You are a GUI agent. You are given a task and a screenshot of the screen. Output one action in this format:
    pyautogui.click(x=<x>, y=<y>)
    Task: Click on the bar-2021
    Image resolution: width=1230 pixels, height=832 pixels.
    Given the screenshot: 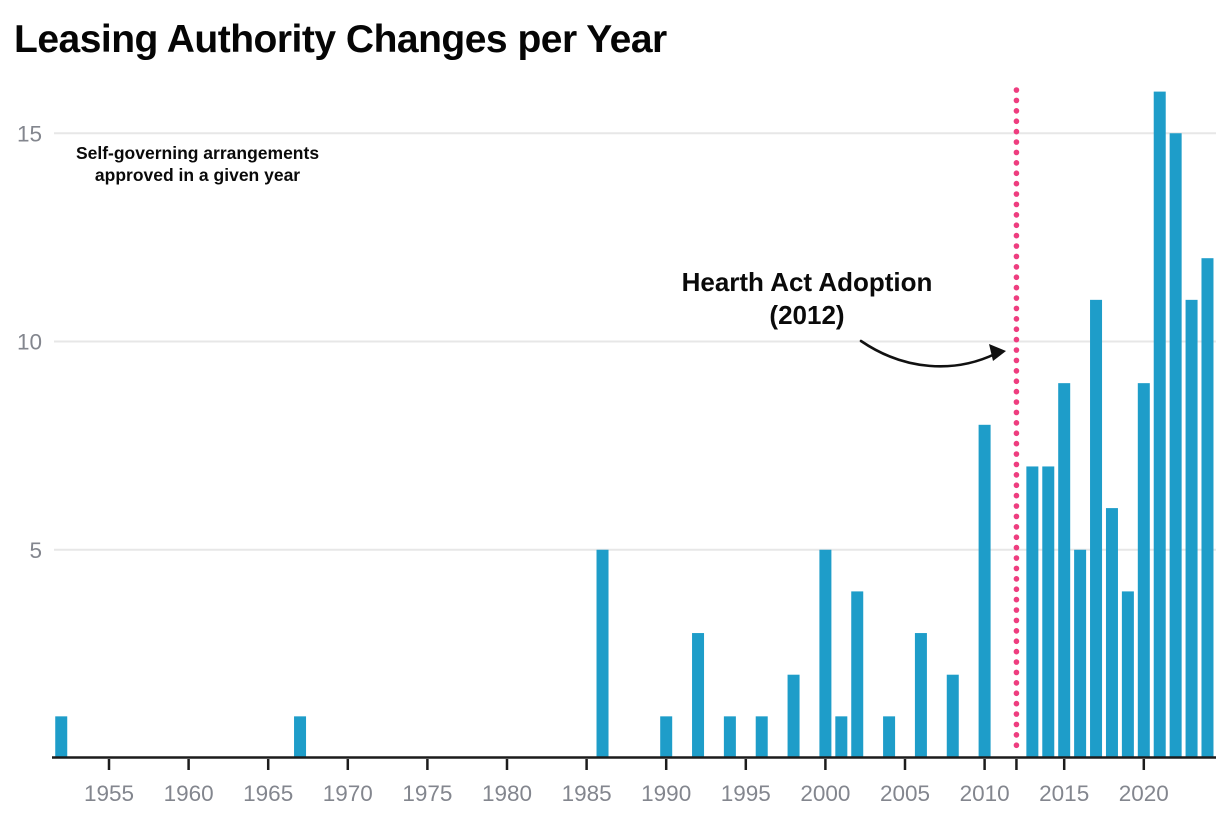 What is the action you would take?
    pyautogui.click(x=1159, y=424)
    